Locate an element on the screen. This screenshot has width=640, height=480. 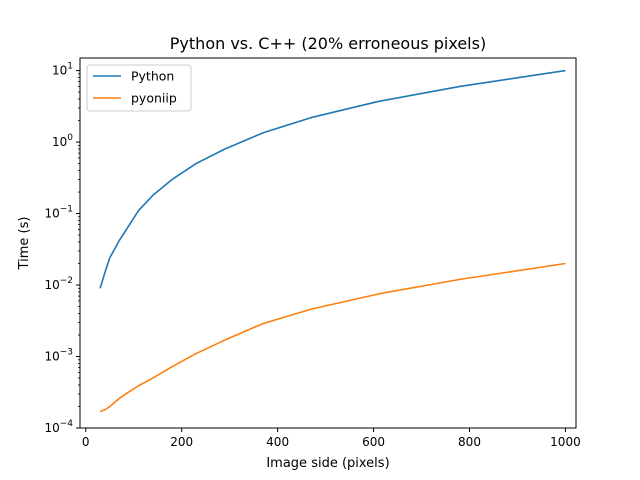
y-tick-exponent: −2 is located at coordinates (66, 281).